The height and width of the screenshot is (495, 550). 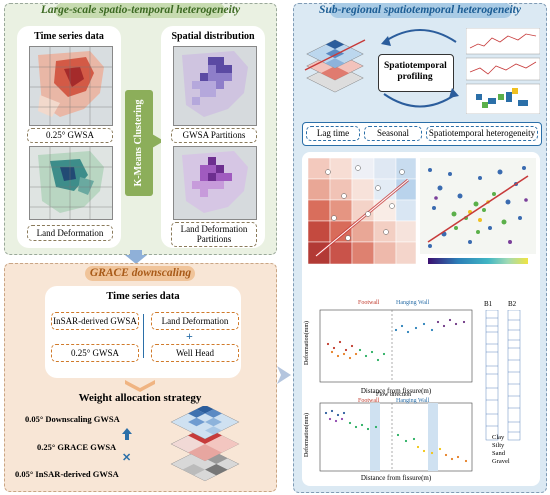 I want to click on insar-gwsa-box: InSAR-derived GWSA, so click(x=95, y=321).